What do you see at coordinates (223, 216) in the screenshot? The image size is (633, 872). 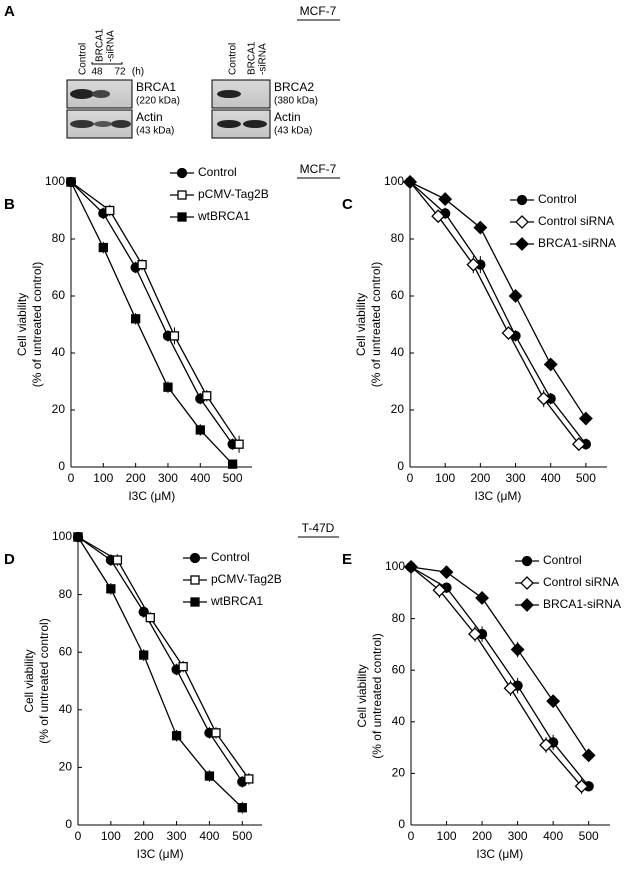 I see `legend-label: wtBRCA1` at bounding box center [223, 216].